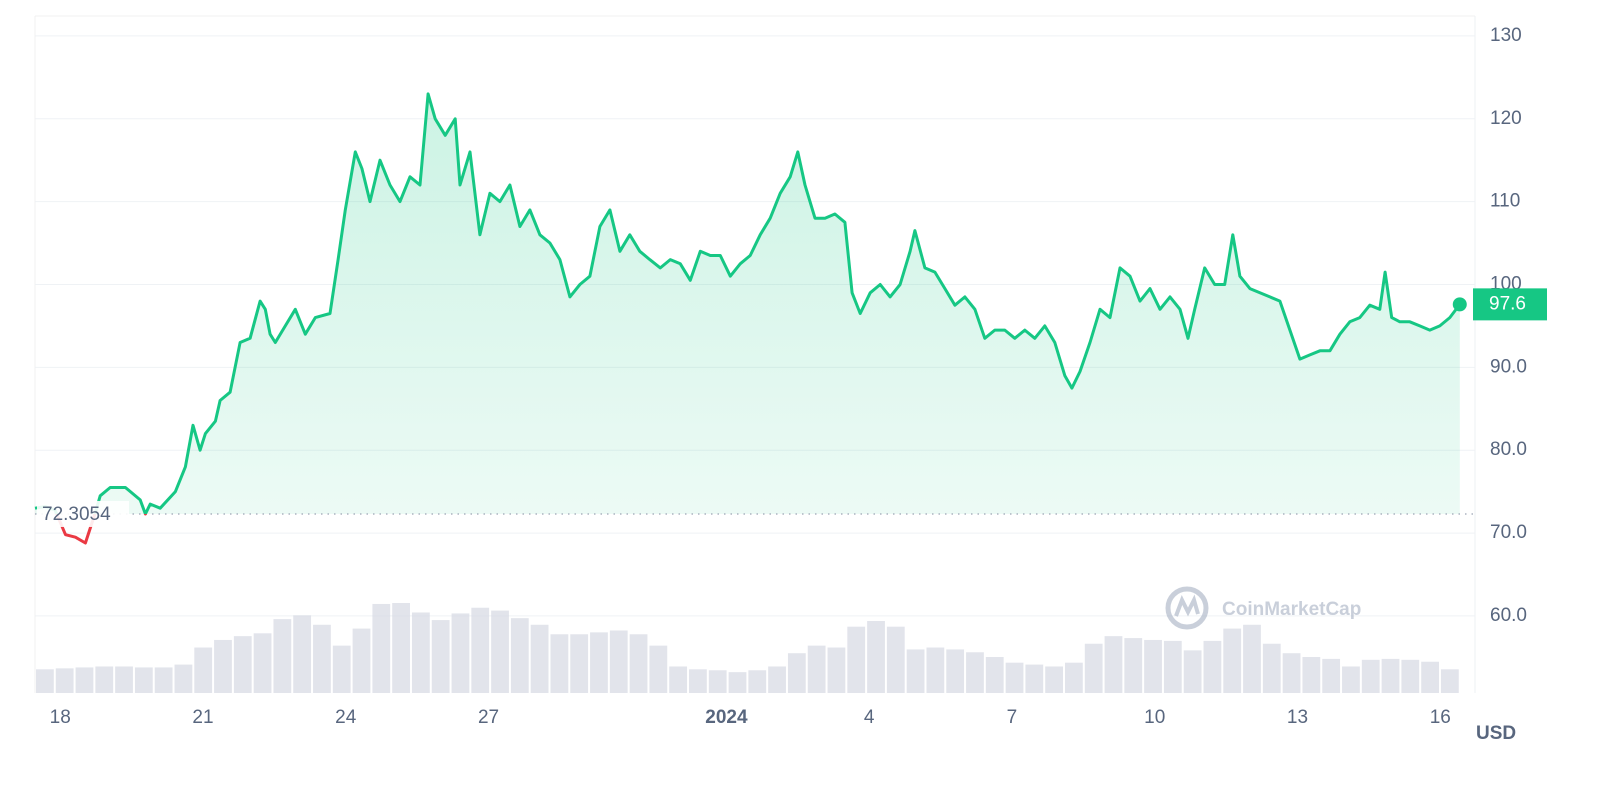 The image size is (1600, 794). What do you see at coordinates (1508, 449) in the screenshot?
I see `y-tick-label: 80.0` at bounding box center [1508, 449].